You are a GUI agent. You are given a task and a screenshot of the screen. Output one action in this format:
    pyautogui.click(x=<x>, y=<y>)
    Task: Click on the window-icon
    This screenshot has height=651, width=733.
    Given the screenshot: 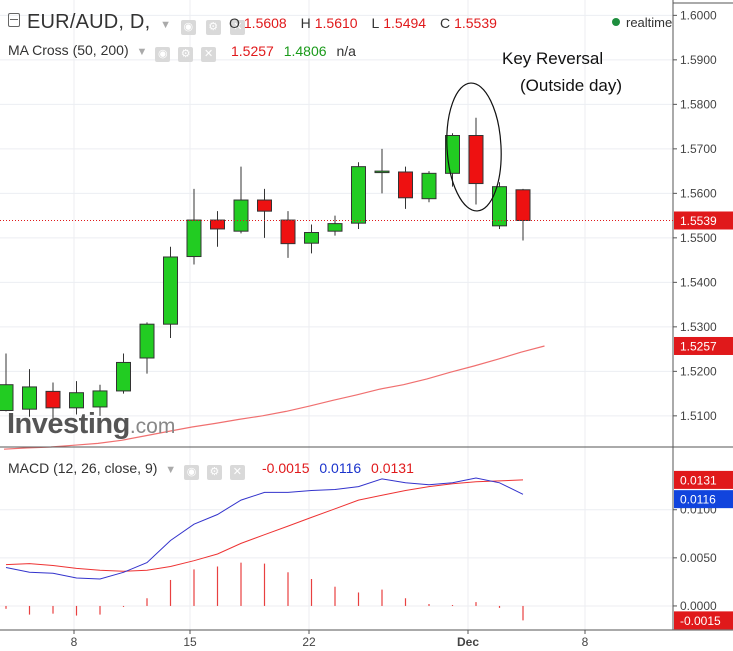 What is the action you would take?
    pyautogui.click(x=14, y=20)
    